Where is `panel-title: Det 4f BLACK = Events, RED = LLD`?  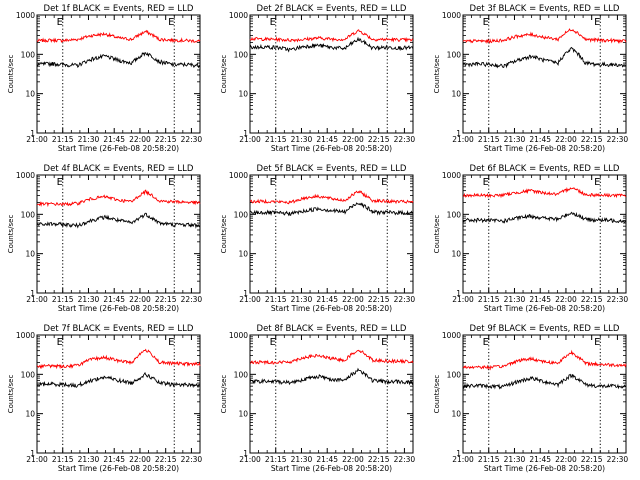 panel-title: Det 4f BLACK = Events, RED = LLD is located at coordinates (119, 169).